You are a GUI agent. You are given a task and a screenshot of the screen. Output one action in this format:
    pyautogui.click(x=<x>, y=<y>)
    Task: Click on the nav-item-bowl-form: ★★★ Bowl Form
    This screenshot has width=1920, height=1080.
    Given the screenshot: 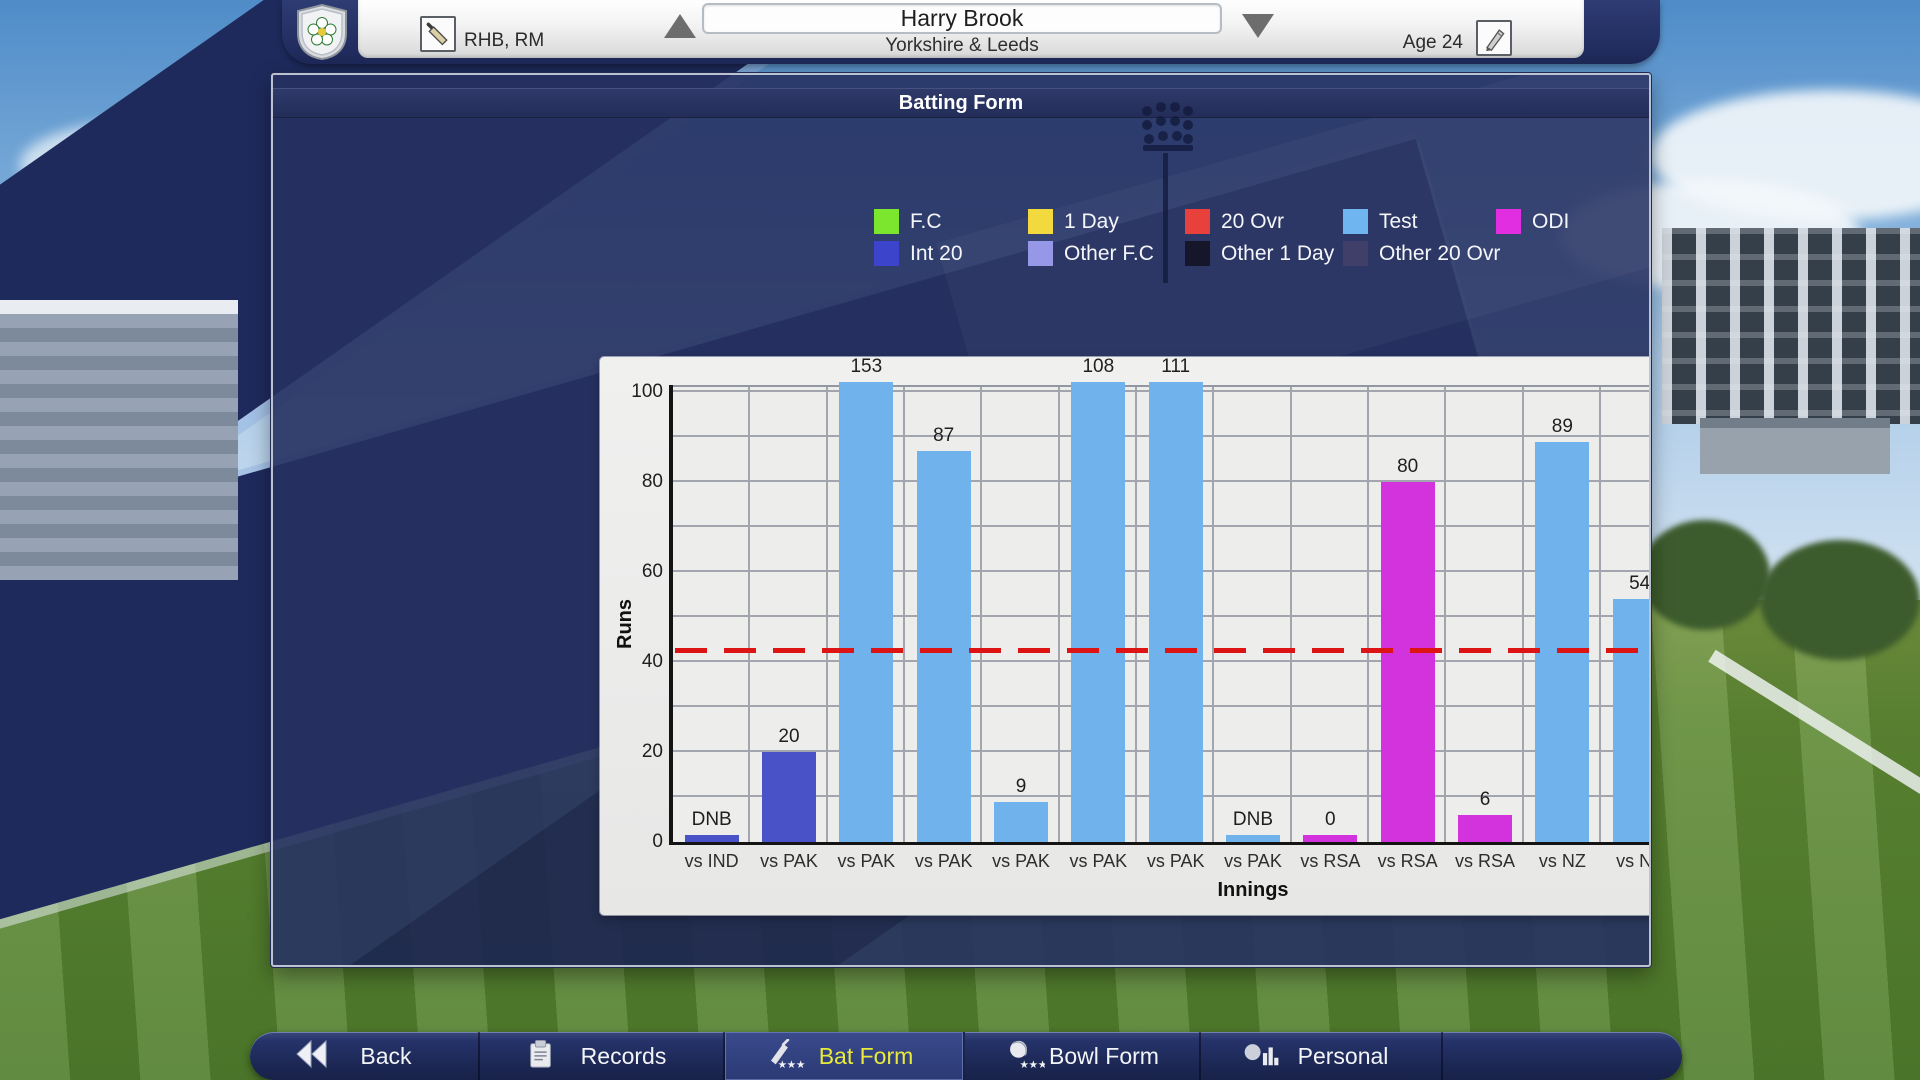 What is the action you would take?
    pyautogui.click(x=1083, y=1056)
    